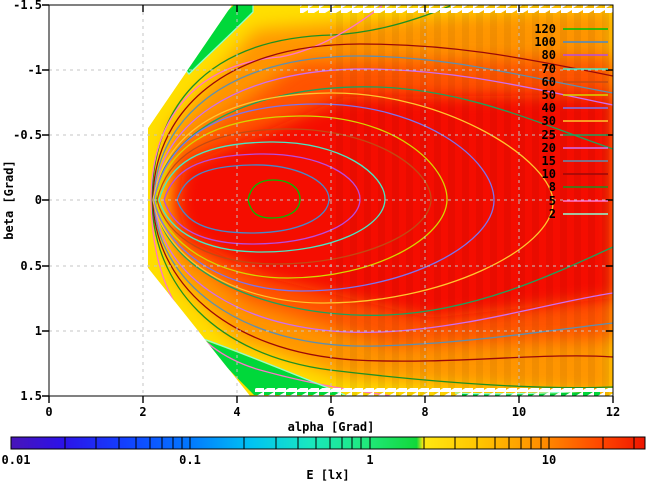  Describe the element at coordinates (349, 443) in the screenshot. I see `colorbar-log-ticks` at that location.